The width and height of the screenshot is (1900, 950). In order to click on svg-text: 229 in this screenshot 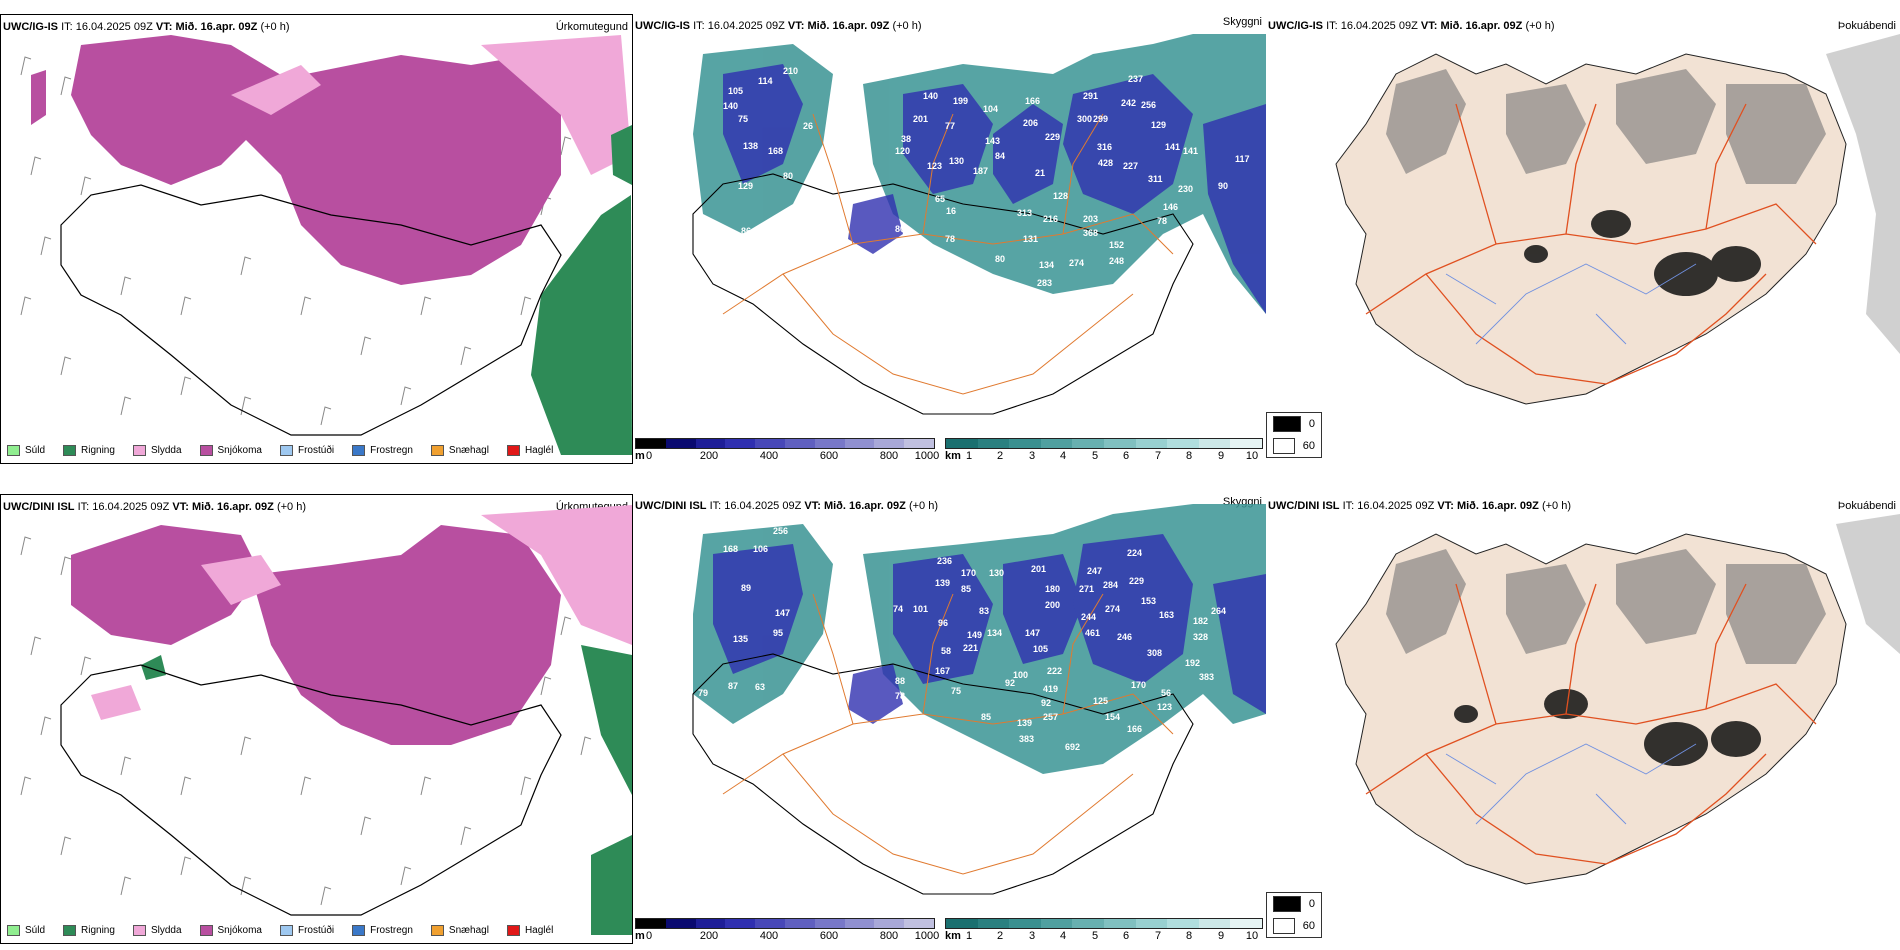, I will do `click(1136, 581)`.